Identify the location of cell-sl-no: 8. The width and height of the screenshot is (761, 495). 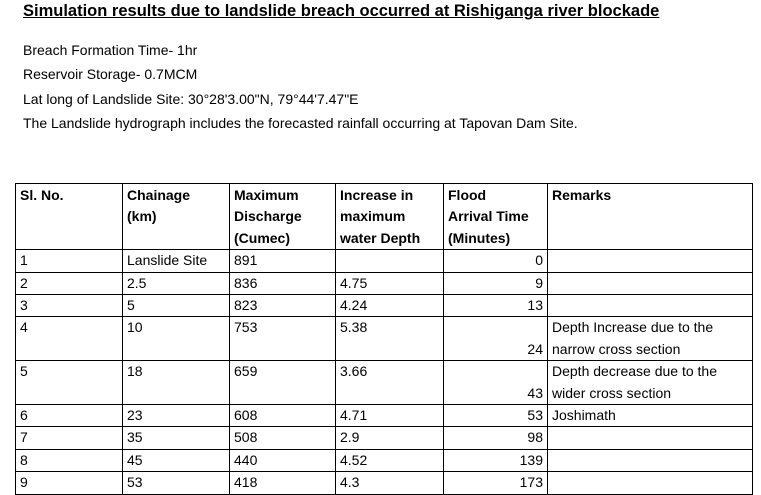
(69, 460).